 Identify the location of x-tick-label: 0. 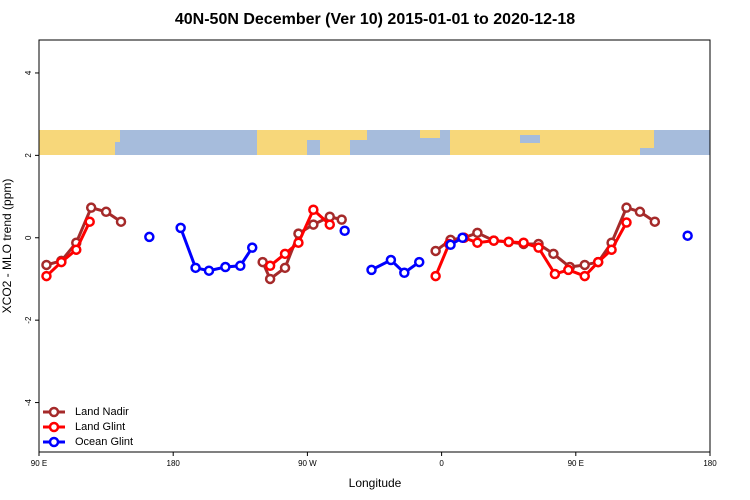
(441, 463).